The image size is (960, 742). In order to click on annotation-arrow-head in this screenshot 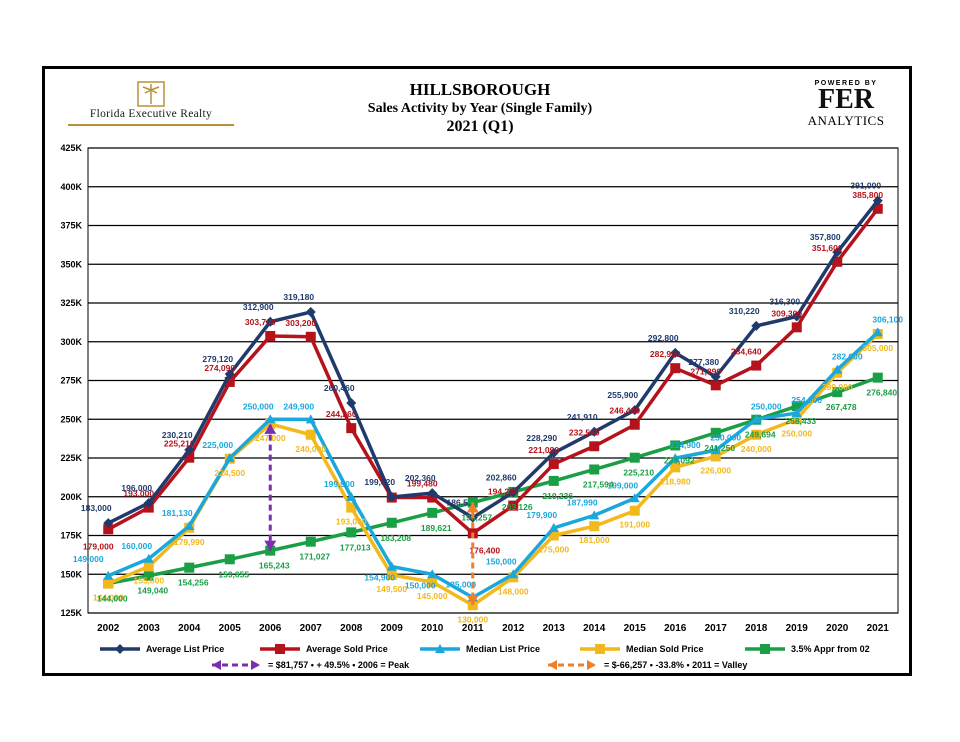, I will do `click(270, 545)`.